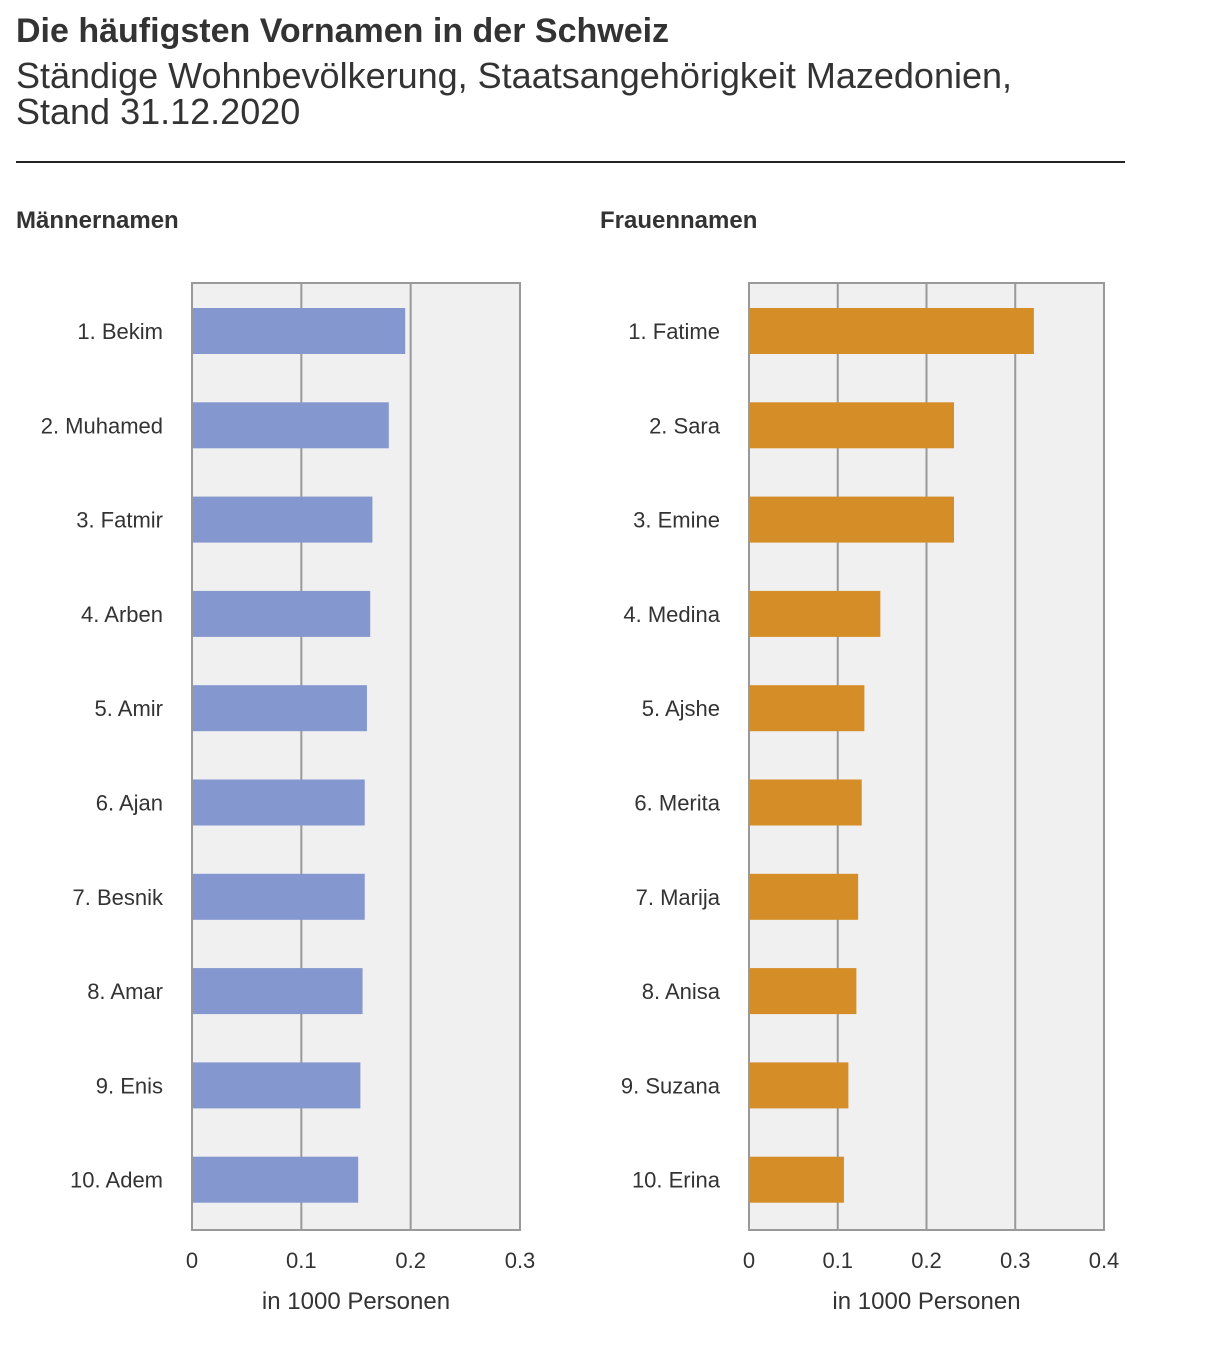 The width and height of the screenshot is (1205, 1345). I want to click on panel-title-men: Männernamen, so click(97, 220).